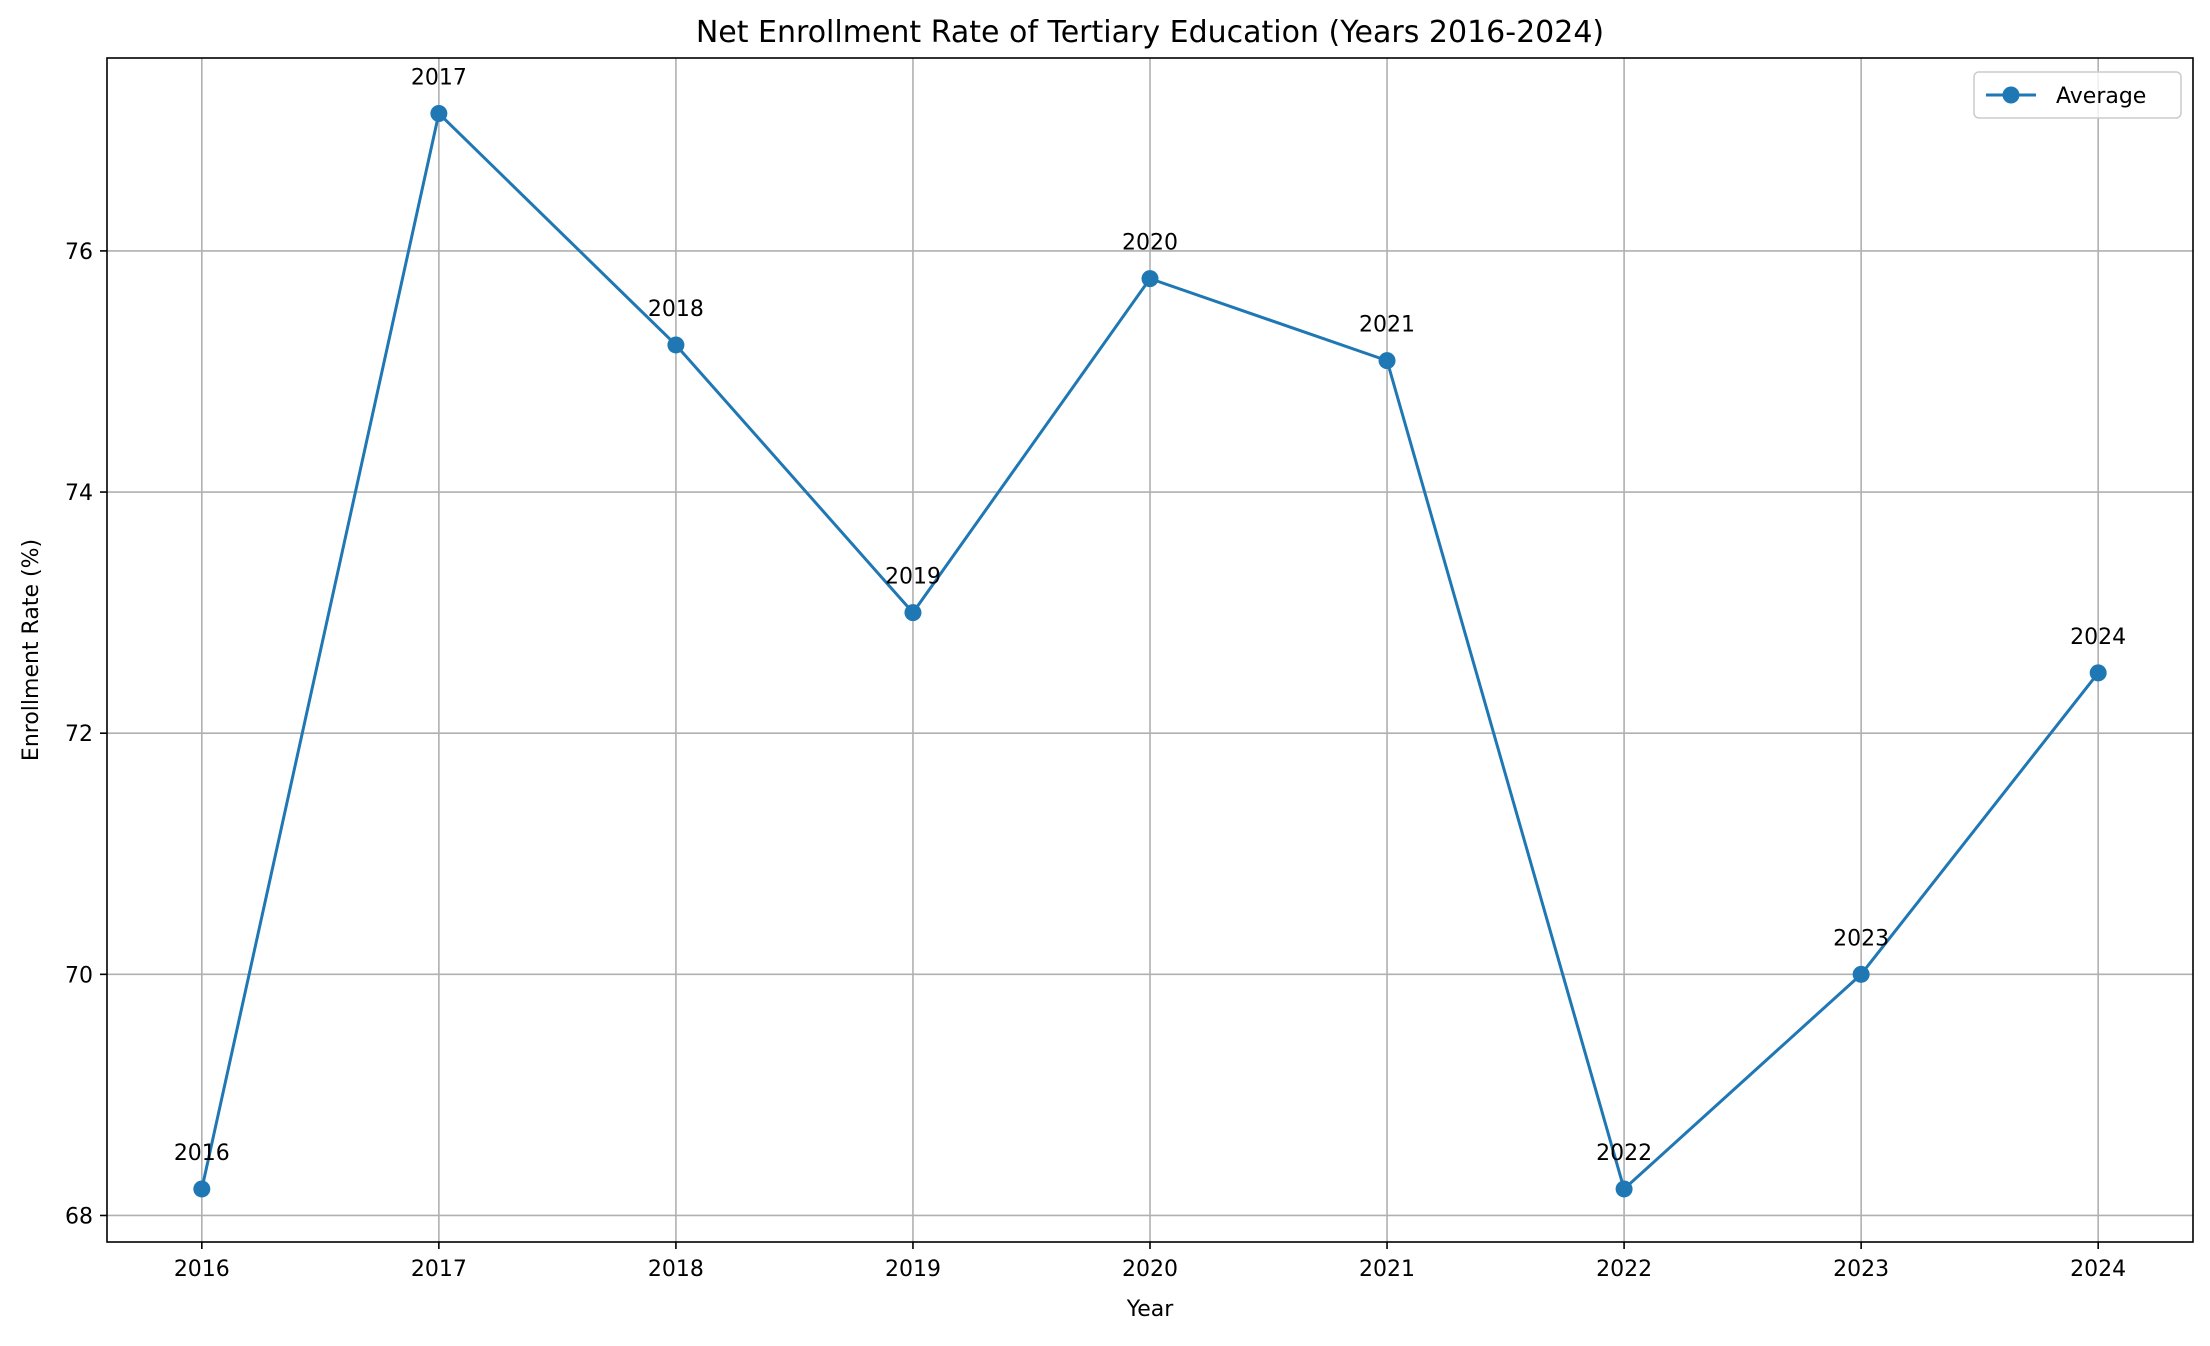 The height and width of the screenshot is (1346, 2210). I want to click on data-point-label: 2022, so click(1624, 1153).